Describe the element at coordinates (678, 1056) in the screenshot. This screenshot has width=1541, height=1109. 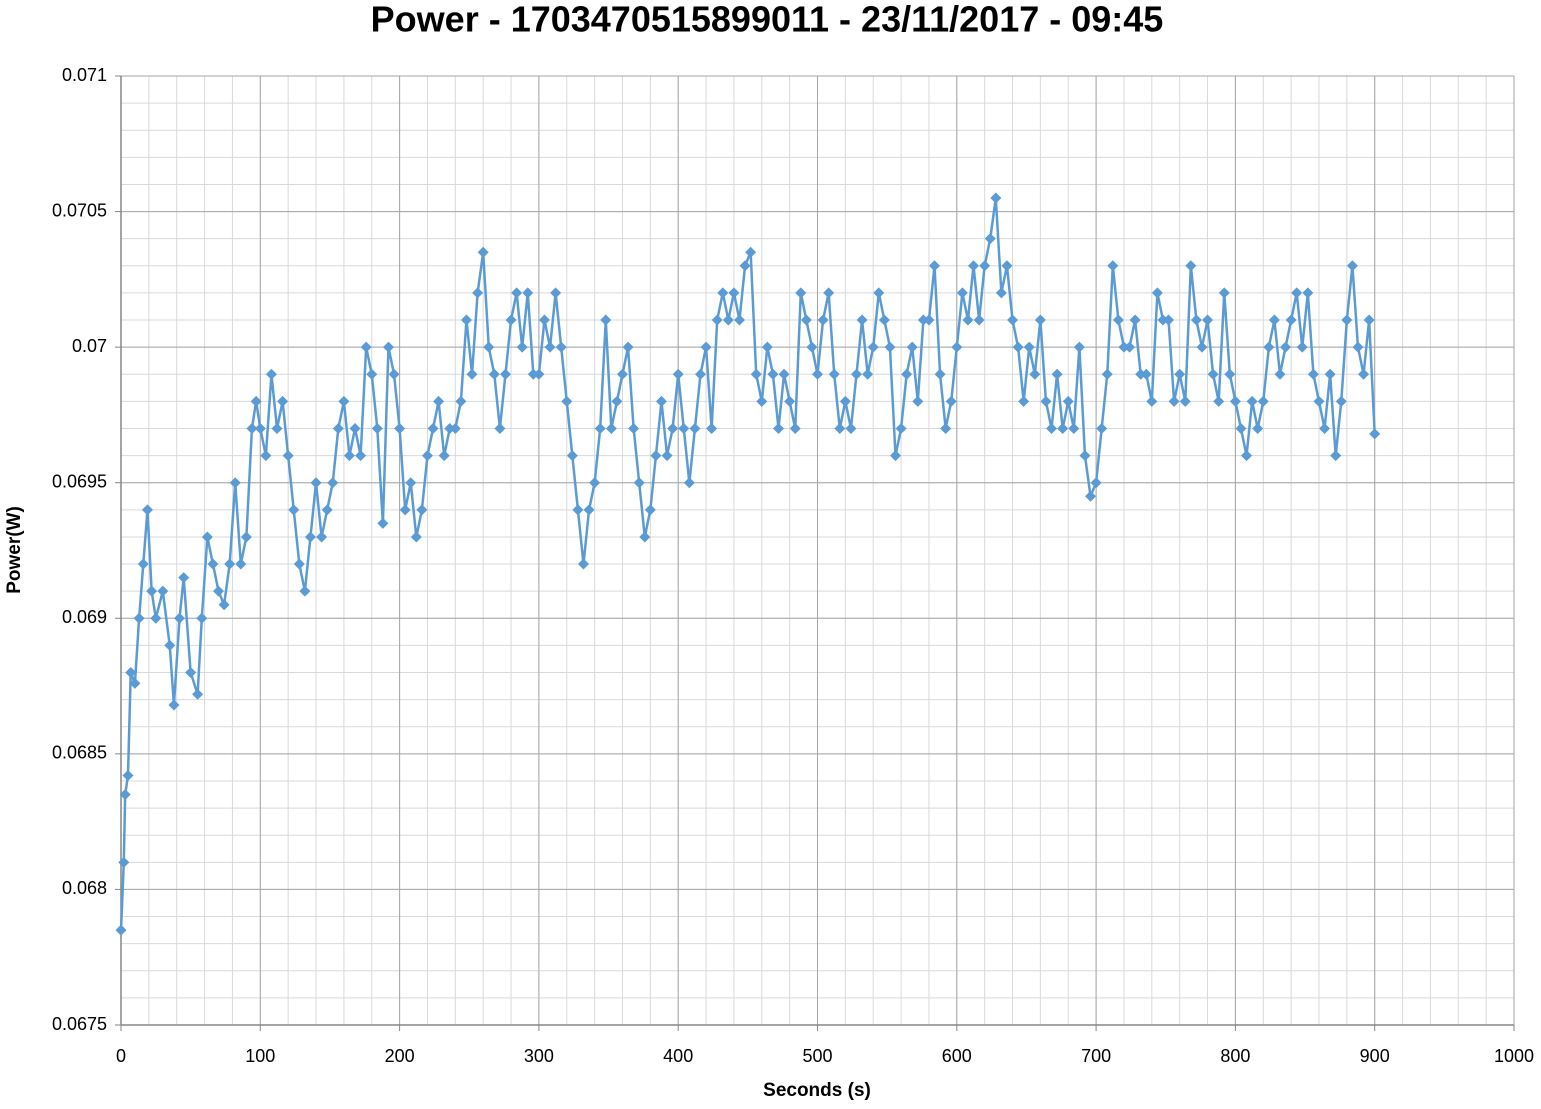
I see `x-tick-label: 400` at that location.